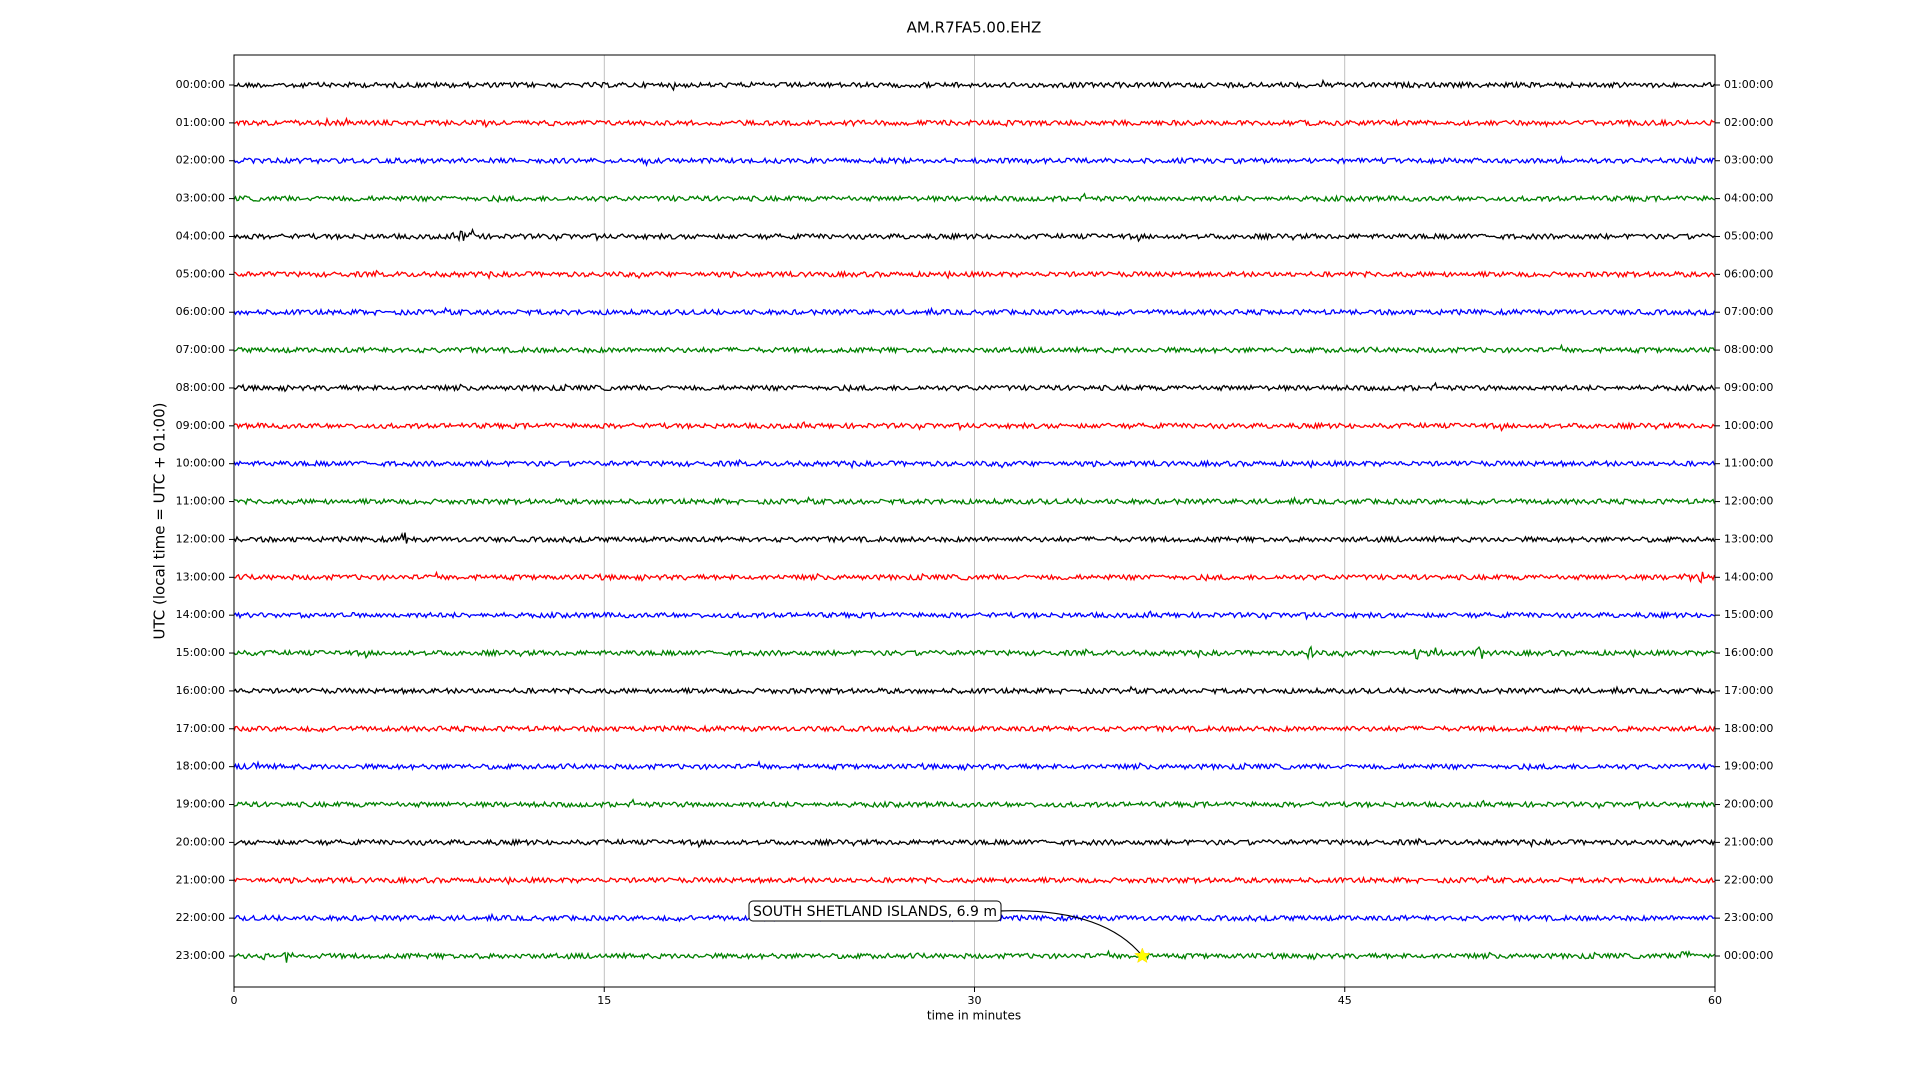 The height and width of the screenshot is (1080, 1920). Describe the element at coordinates (1748, 235) in the screenshot. I see `y2-tick-label: 05:00:00` at that location.